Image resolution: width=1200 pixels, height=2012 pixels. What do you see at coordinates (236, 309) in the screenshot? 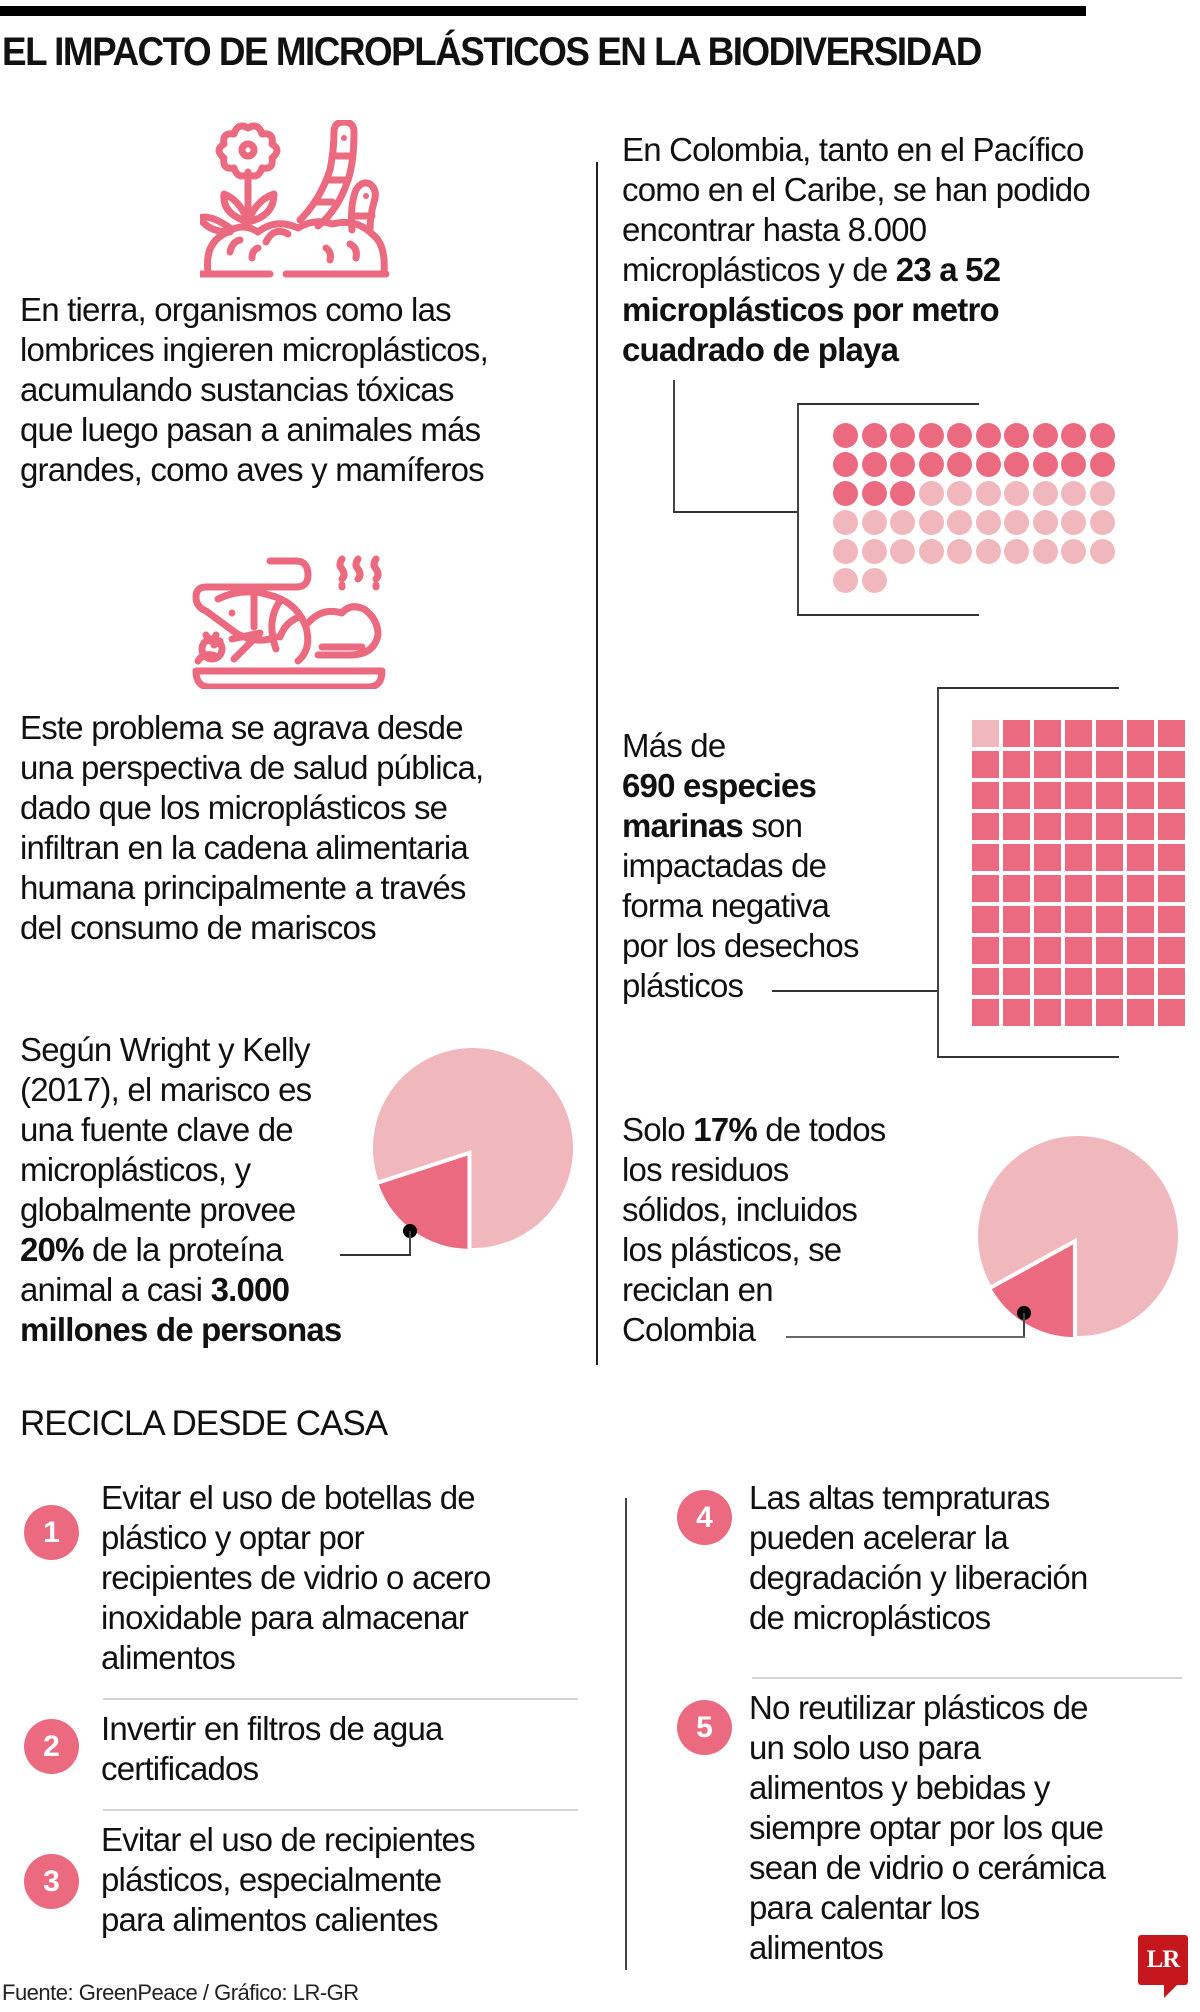
I see `text-line: En tierra, organismos como las` at bounding box center [236, 309].